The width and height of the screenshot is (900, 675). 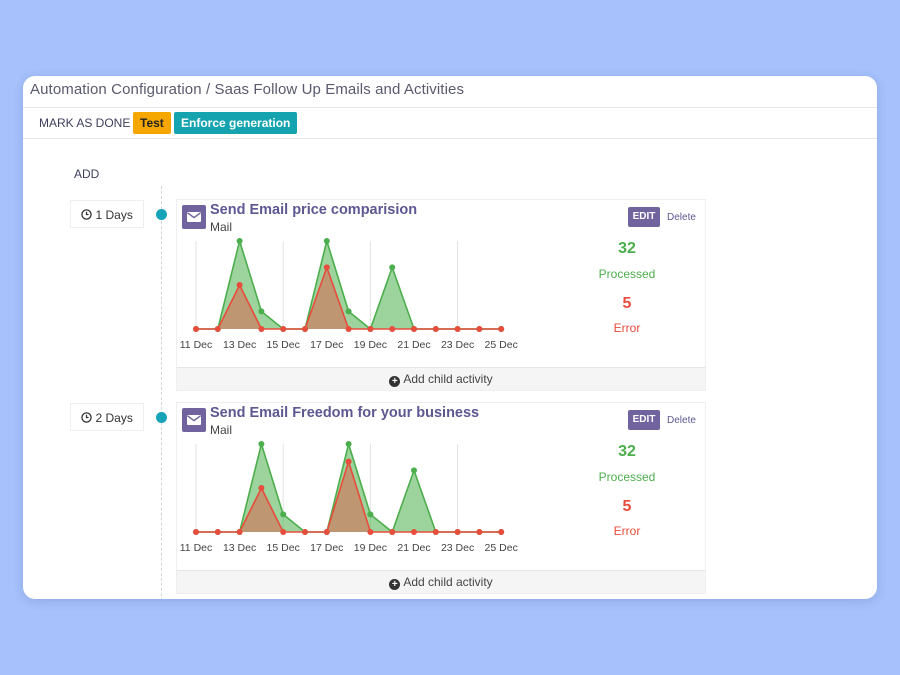 What do you see at coordinates (152, 123) in the screenshot?
I see `test-button: Test` at bounding box center [152, 123].